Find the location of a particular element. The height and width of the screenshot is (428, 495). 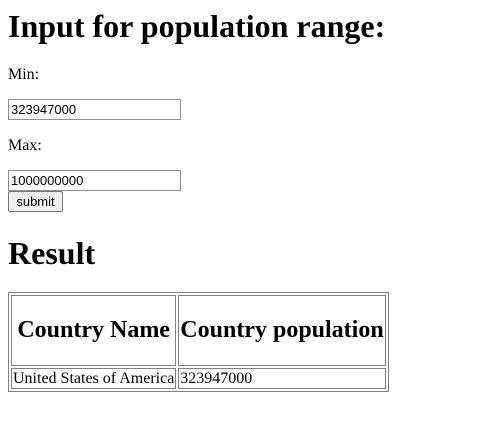

submit-button: submit is located at coordinates (35, 201).